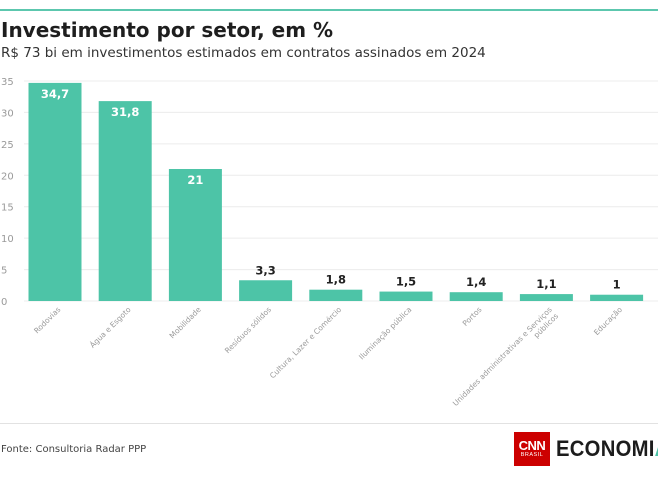 This screenshot has height=477, width=658. I want to click on x-tick-label: Educação, so click(608, 321).